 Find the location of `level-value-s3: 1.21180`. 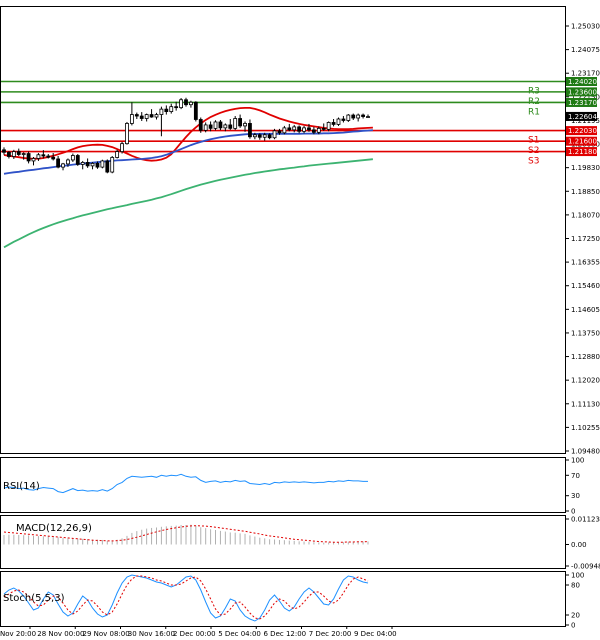

level-value-s3: 1.21180 is located at coordinates (582, 152).